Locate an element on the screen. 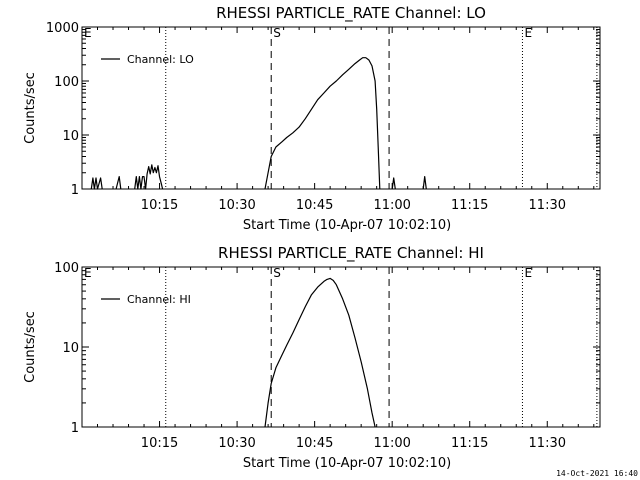 The width and height of the screenshot is (640, 480). footer-timestamp: 14-Oct-2021 16:40 is located at coordinates (597, 473).